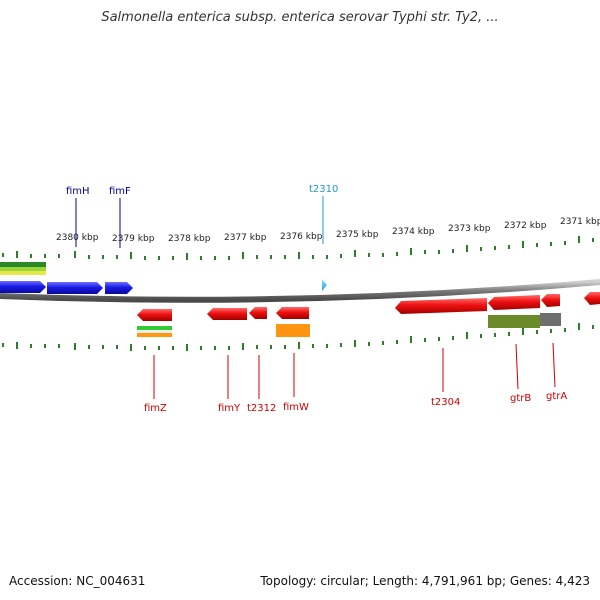  I want to click on gene-label-fimh: fimH, so click(78, 191).